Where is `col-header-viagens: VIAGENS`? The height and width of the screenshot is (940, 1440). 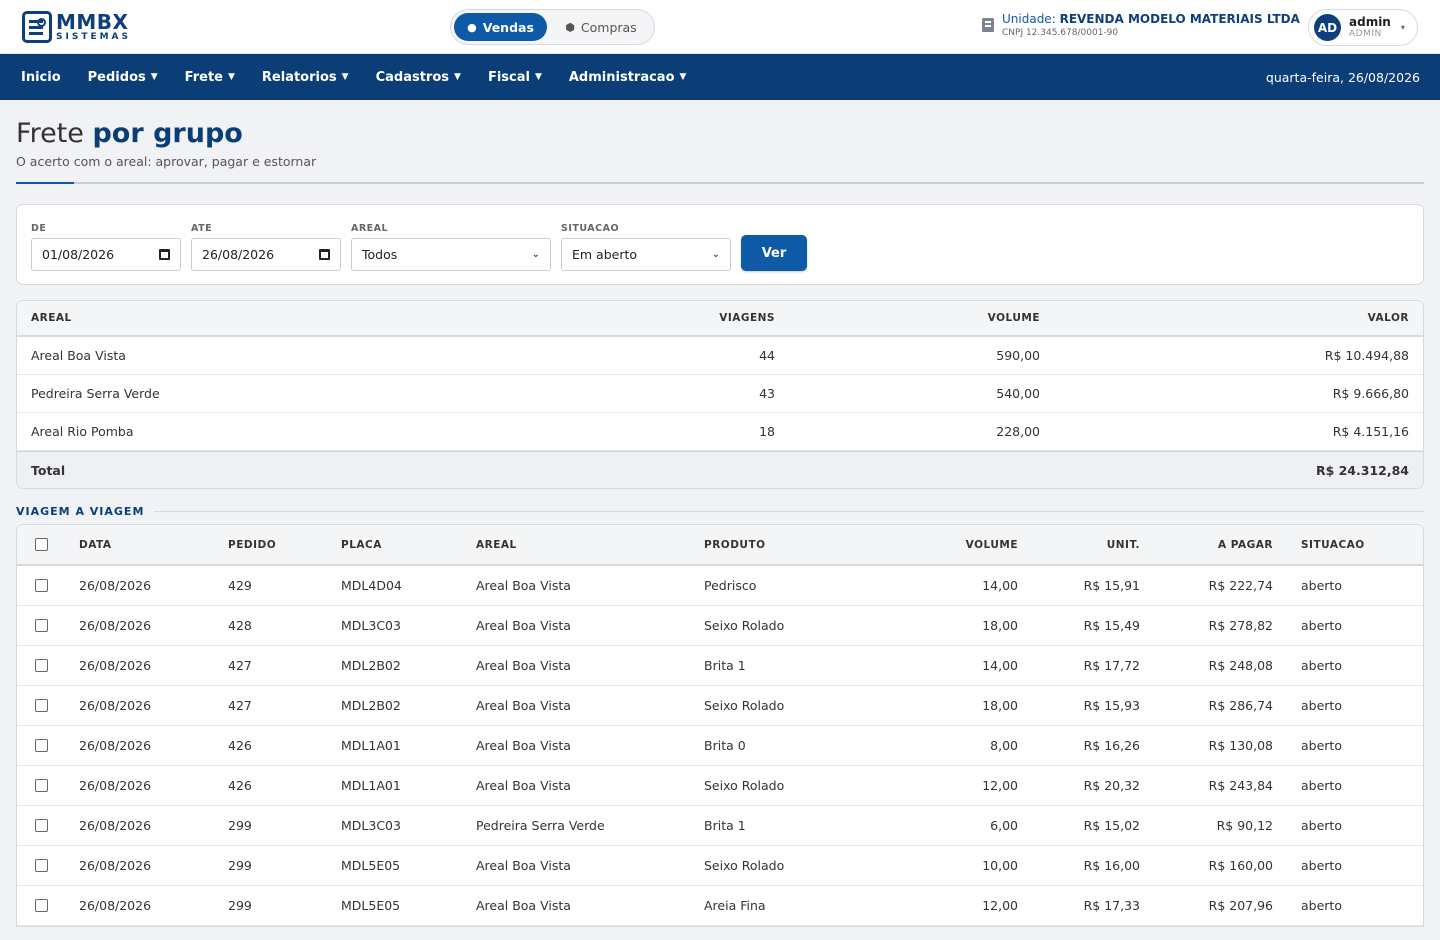 col-header-viagens: VIAGENS is located at coordinates (747, 318).